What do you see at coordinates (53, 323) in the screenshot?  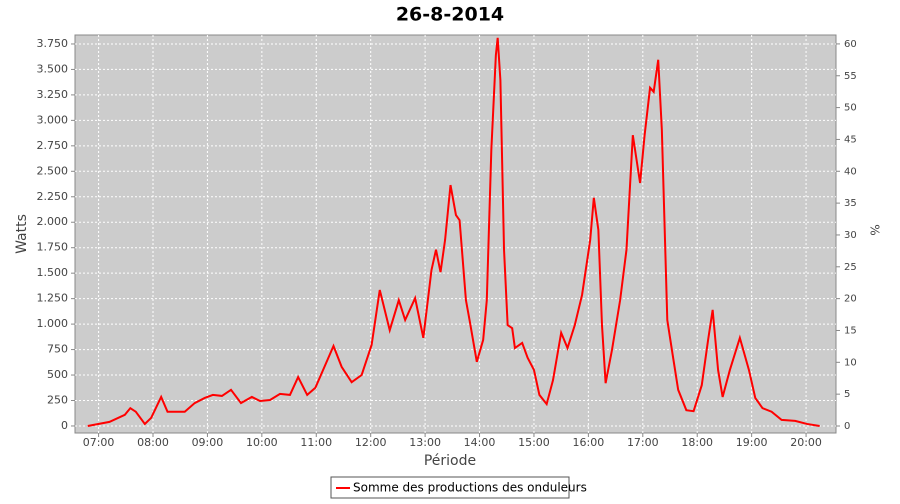 I see `y-tick-label: 1.000` at bounding box center [53, 323].